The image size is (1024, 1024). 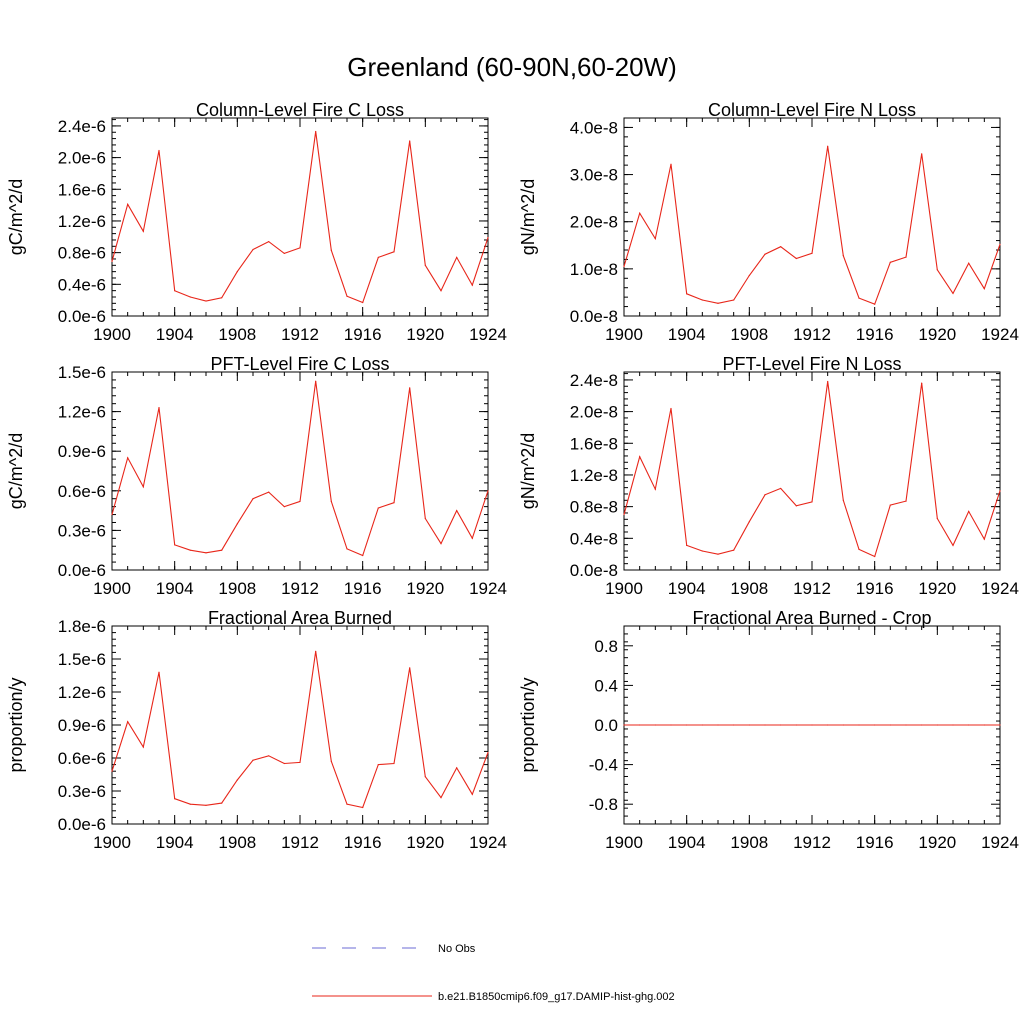 What do you see at coordinates (425, 588) in the screenshot?
I see `x-tick-label: 1920` at bounding box center [425, 588].